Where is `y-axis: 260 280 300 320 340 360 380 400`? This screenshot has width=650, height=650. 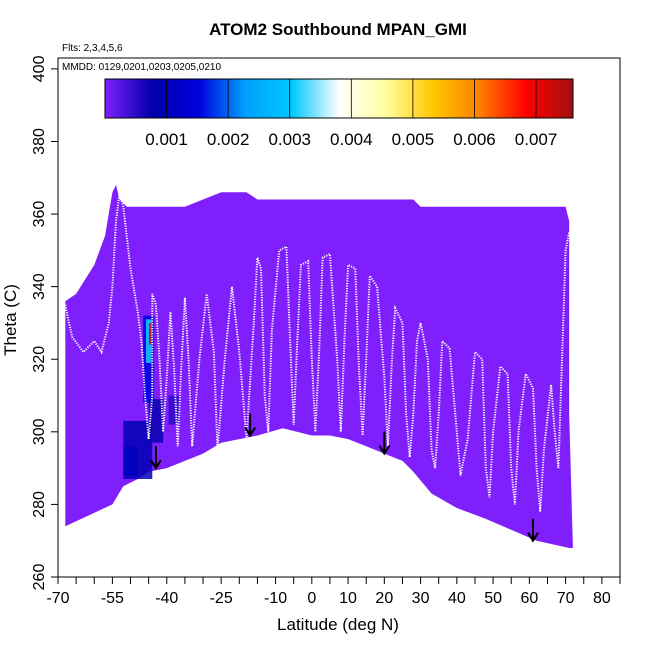
y-axis: 260 280 300 320 340 360 380 400 is located at coordinates (44, 322).